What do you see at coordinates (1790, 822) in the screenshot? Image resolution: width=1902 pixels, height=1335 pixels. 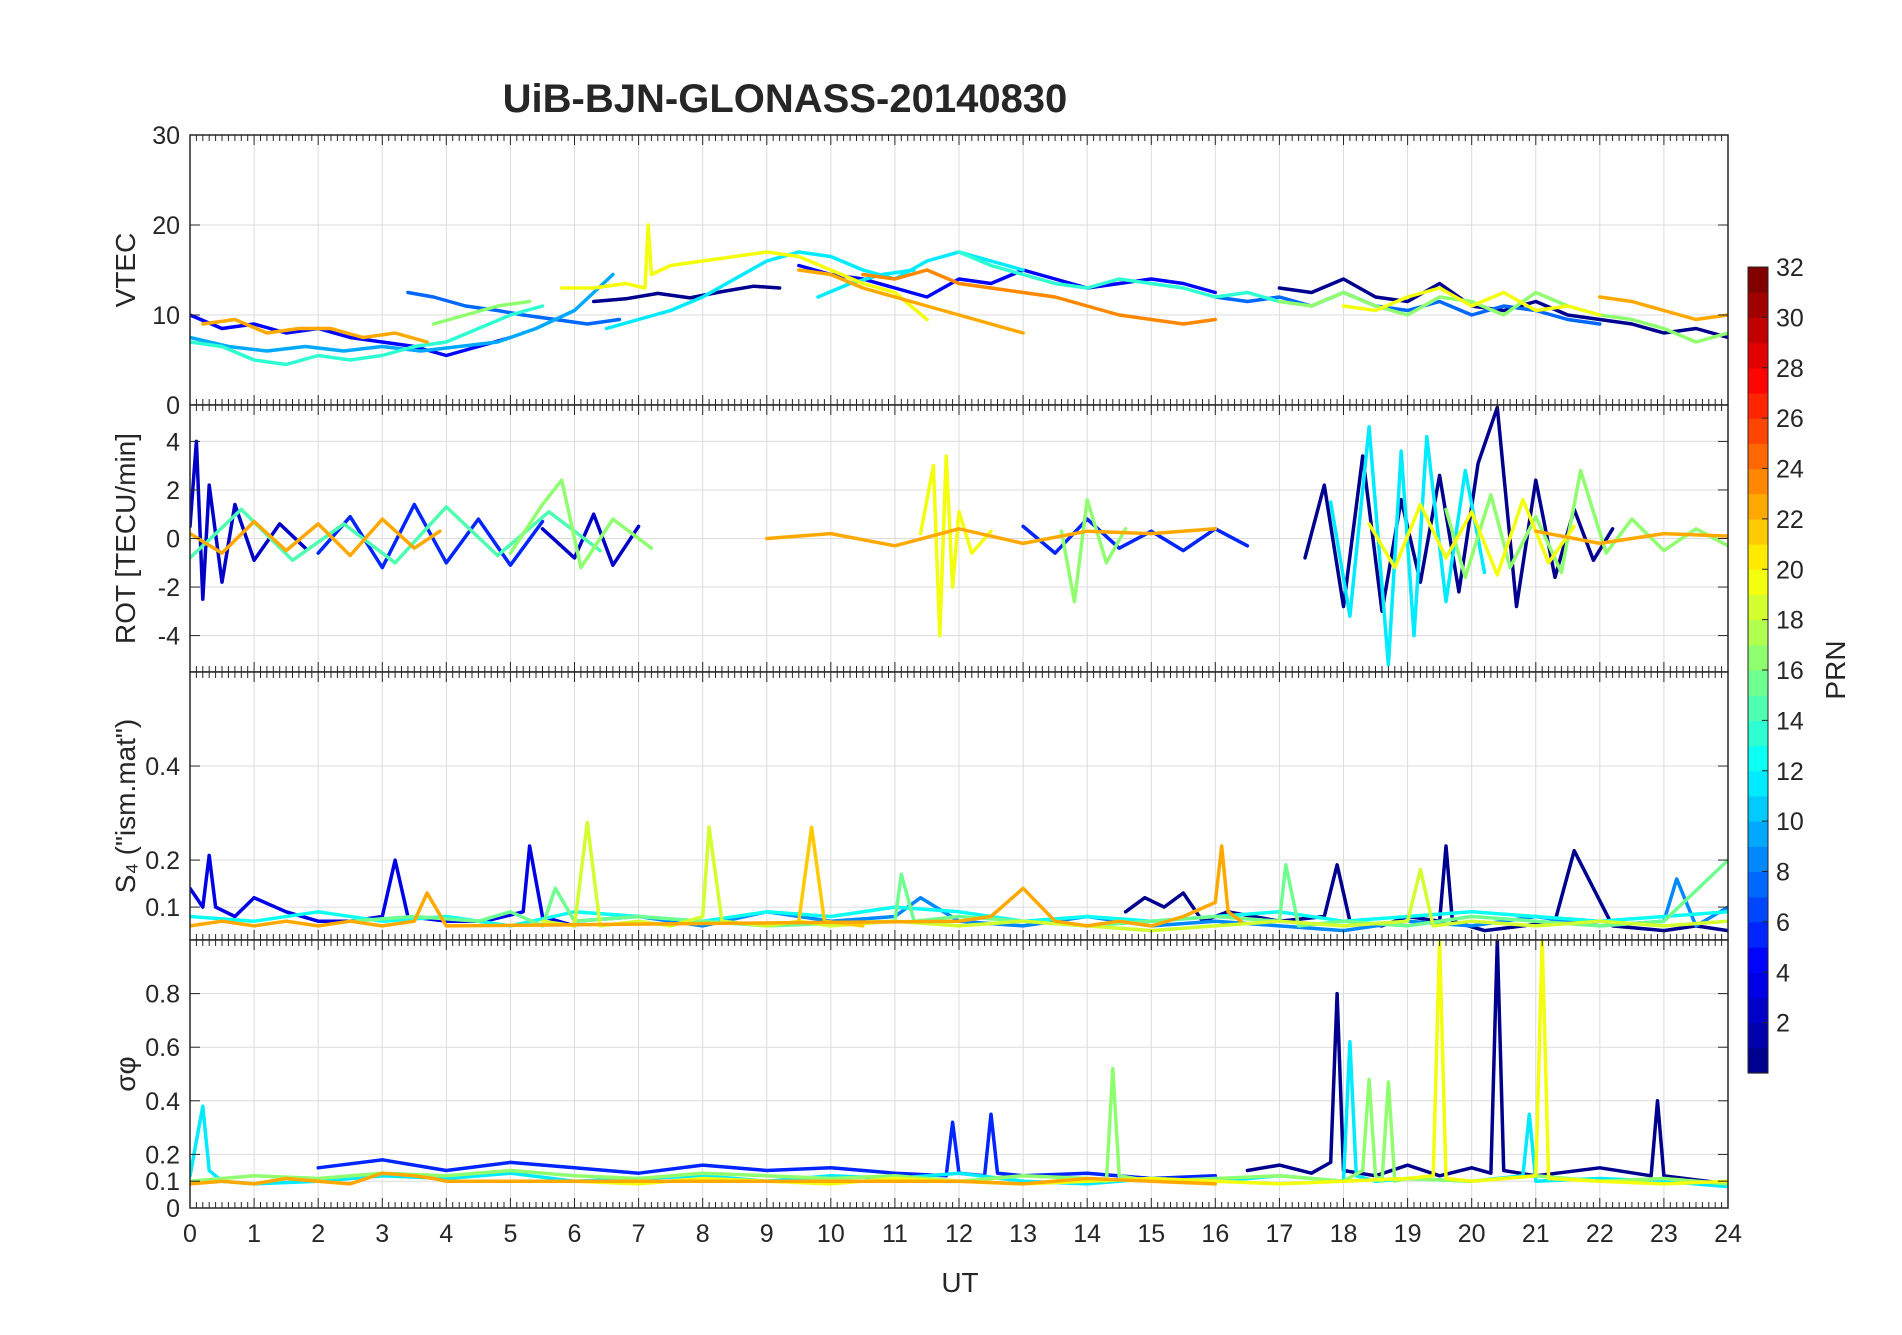 I see `colorbar-tick-label: 10` at bounding box center [1790, 822].